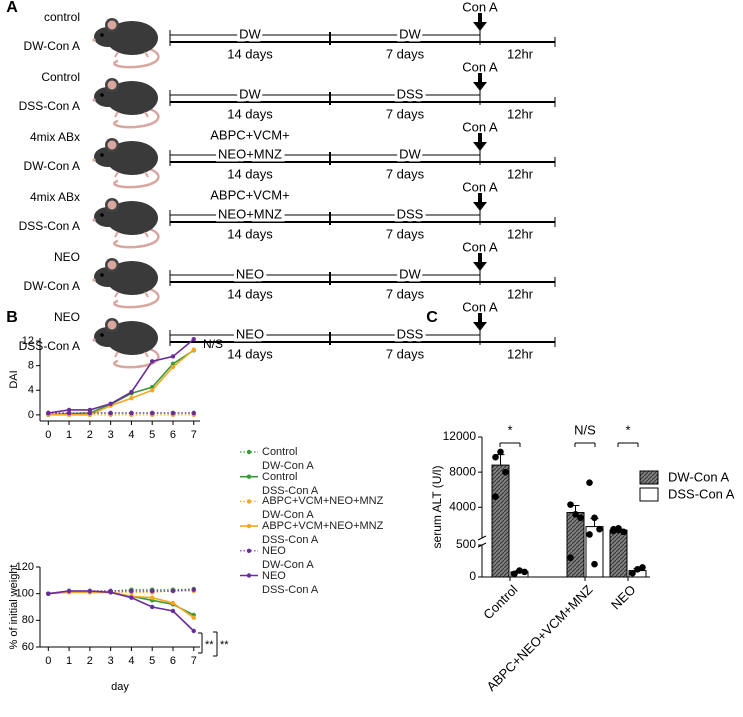 The image size is (743, 717). Describe the element at coordinates (173, 435) in the screenshot. I see `x-tick-label: 6` at that location.